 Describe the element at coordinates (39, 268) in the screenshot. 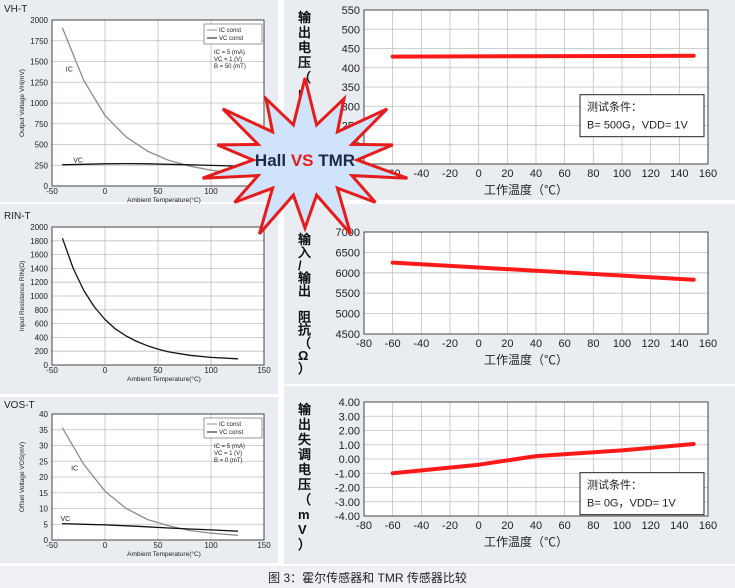

I see `y-tick-label: 1400` at that location.